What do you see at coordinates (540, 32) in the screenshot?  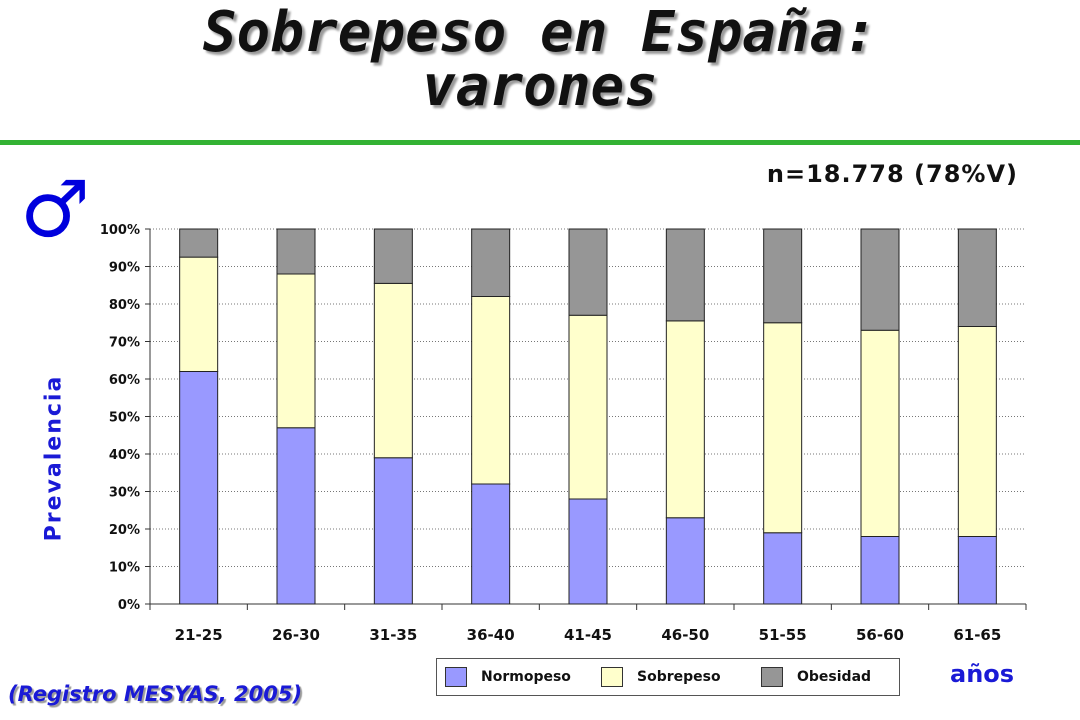 I see `title-line-1: Sobrepeso en España:` at bounding box center [540, 32].